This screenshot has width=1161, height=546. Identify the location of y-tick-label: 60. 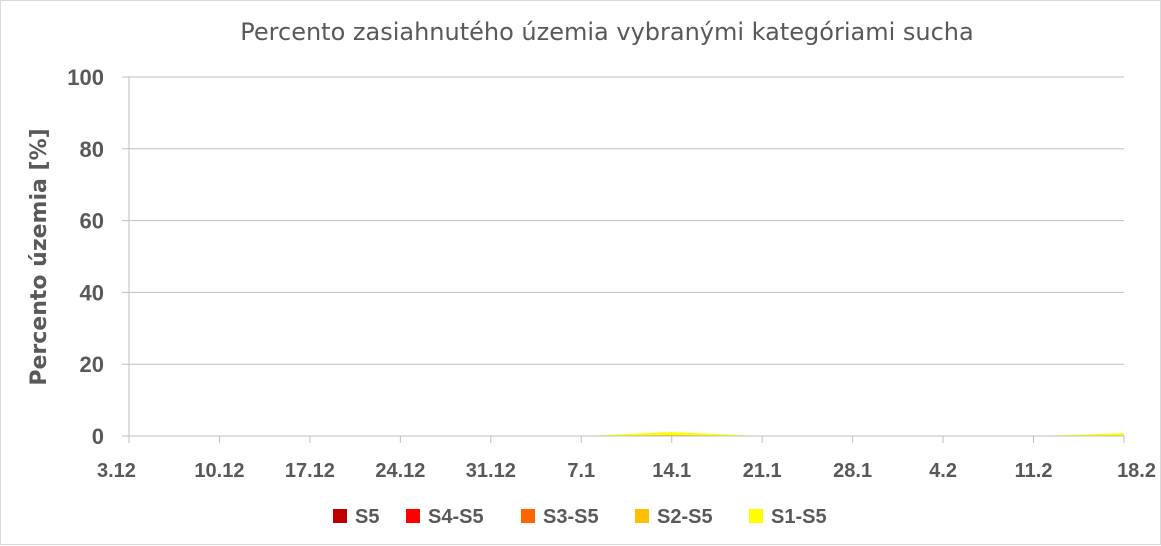
(92, 221).